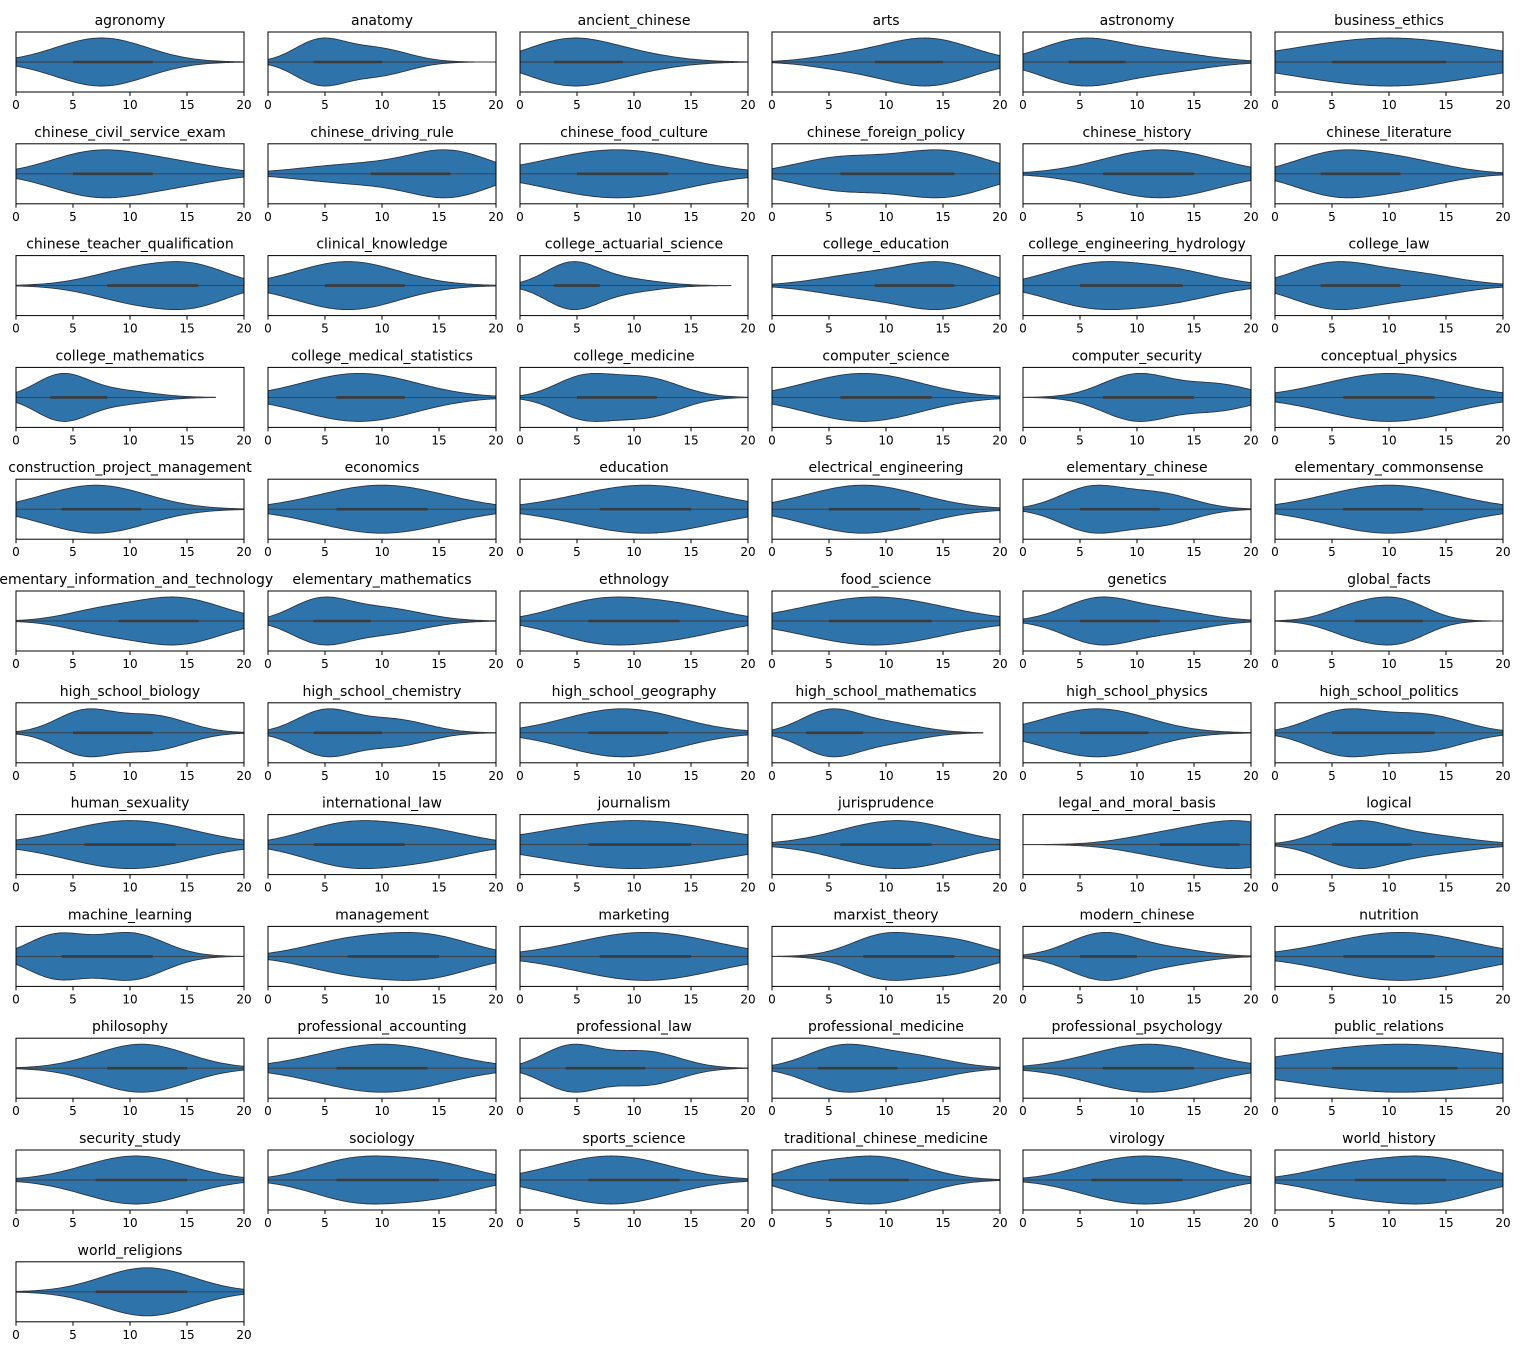 The height and width of the screenshot is (1358, 1522). What do you see at coordinates (1138, 286) in the screenshot?
I see `violin-panel: college_engineering_hydrology 0 5 10 15 20` at bounding box center [1138, 286].